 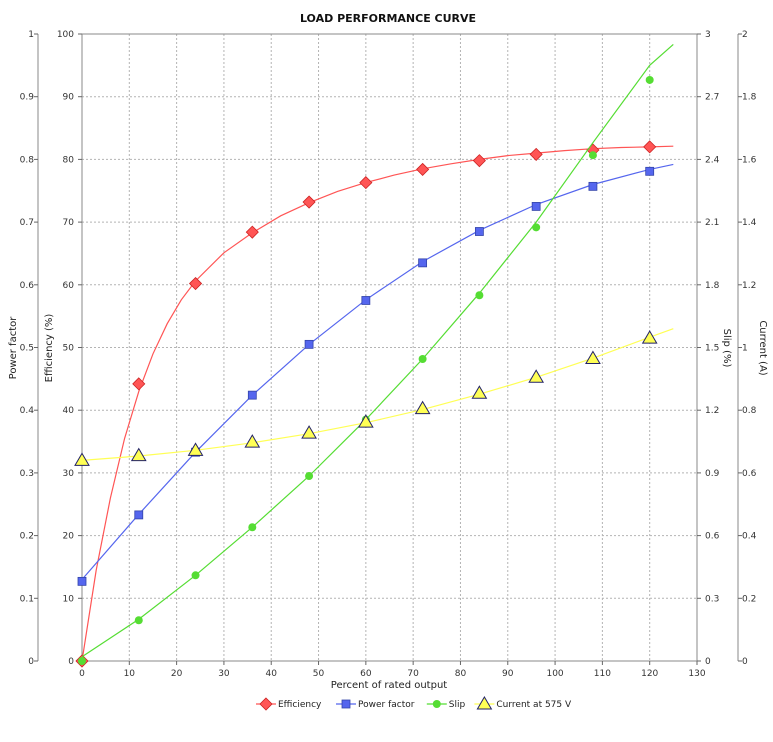 I want to click on slip-tick-label: 0.9, so click(x=712, y=474).